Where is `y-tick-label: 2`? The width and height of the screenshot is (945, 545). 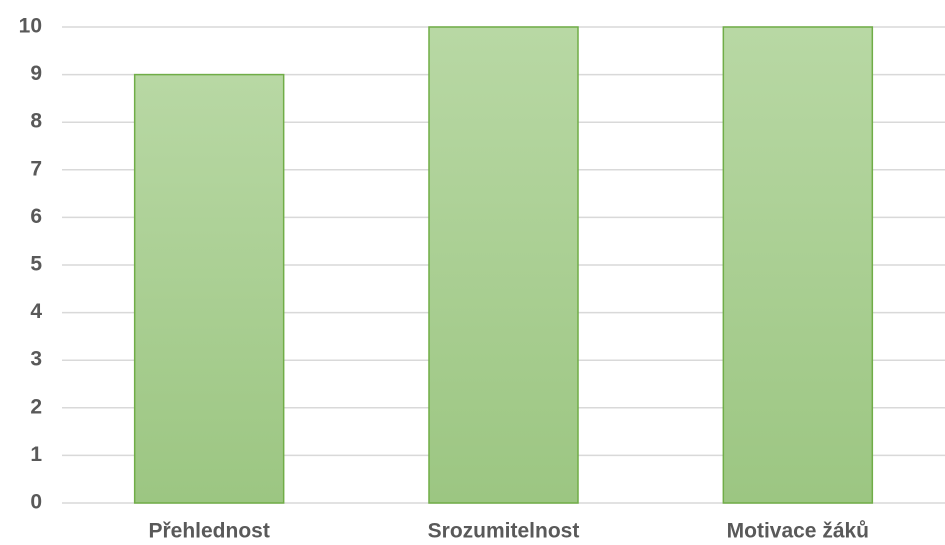
y-tick-label: 2 is located at coordinates (36, 406).